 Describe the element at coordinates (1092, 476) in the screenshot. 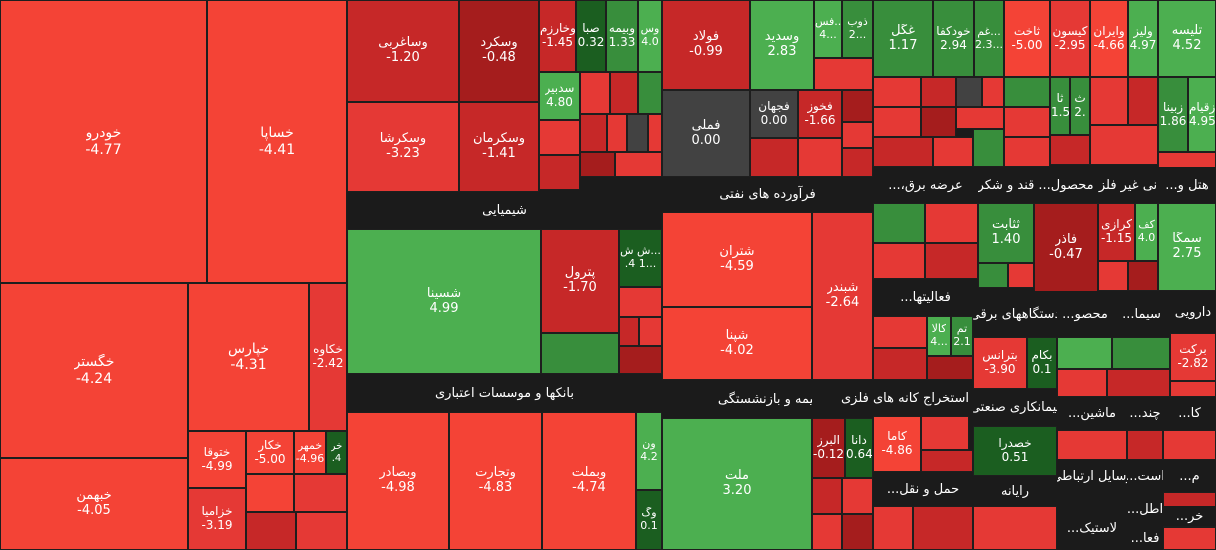

I see `sector-header: وسایل ارتباطی` at that location.